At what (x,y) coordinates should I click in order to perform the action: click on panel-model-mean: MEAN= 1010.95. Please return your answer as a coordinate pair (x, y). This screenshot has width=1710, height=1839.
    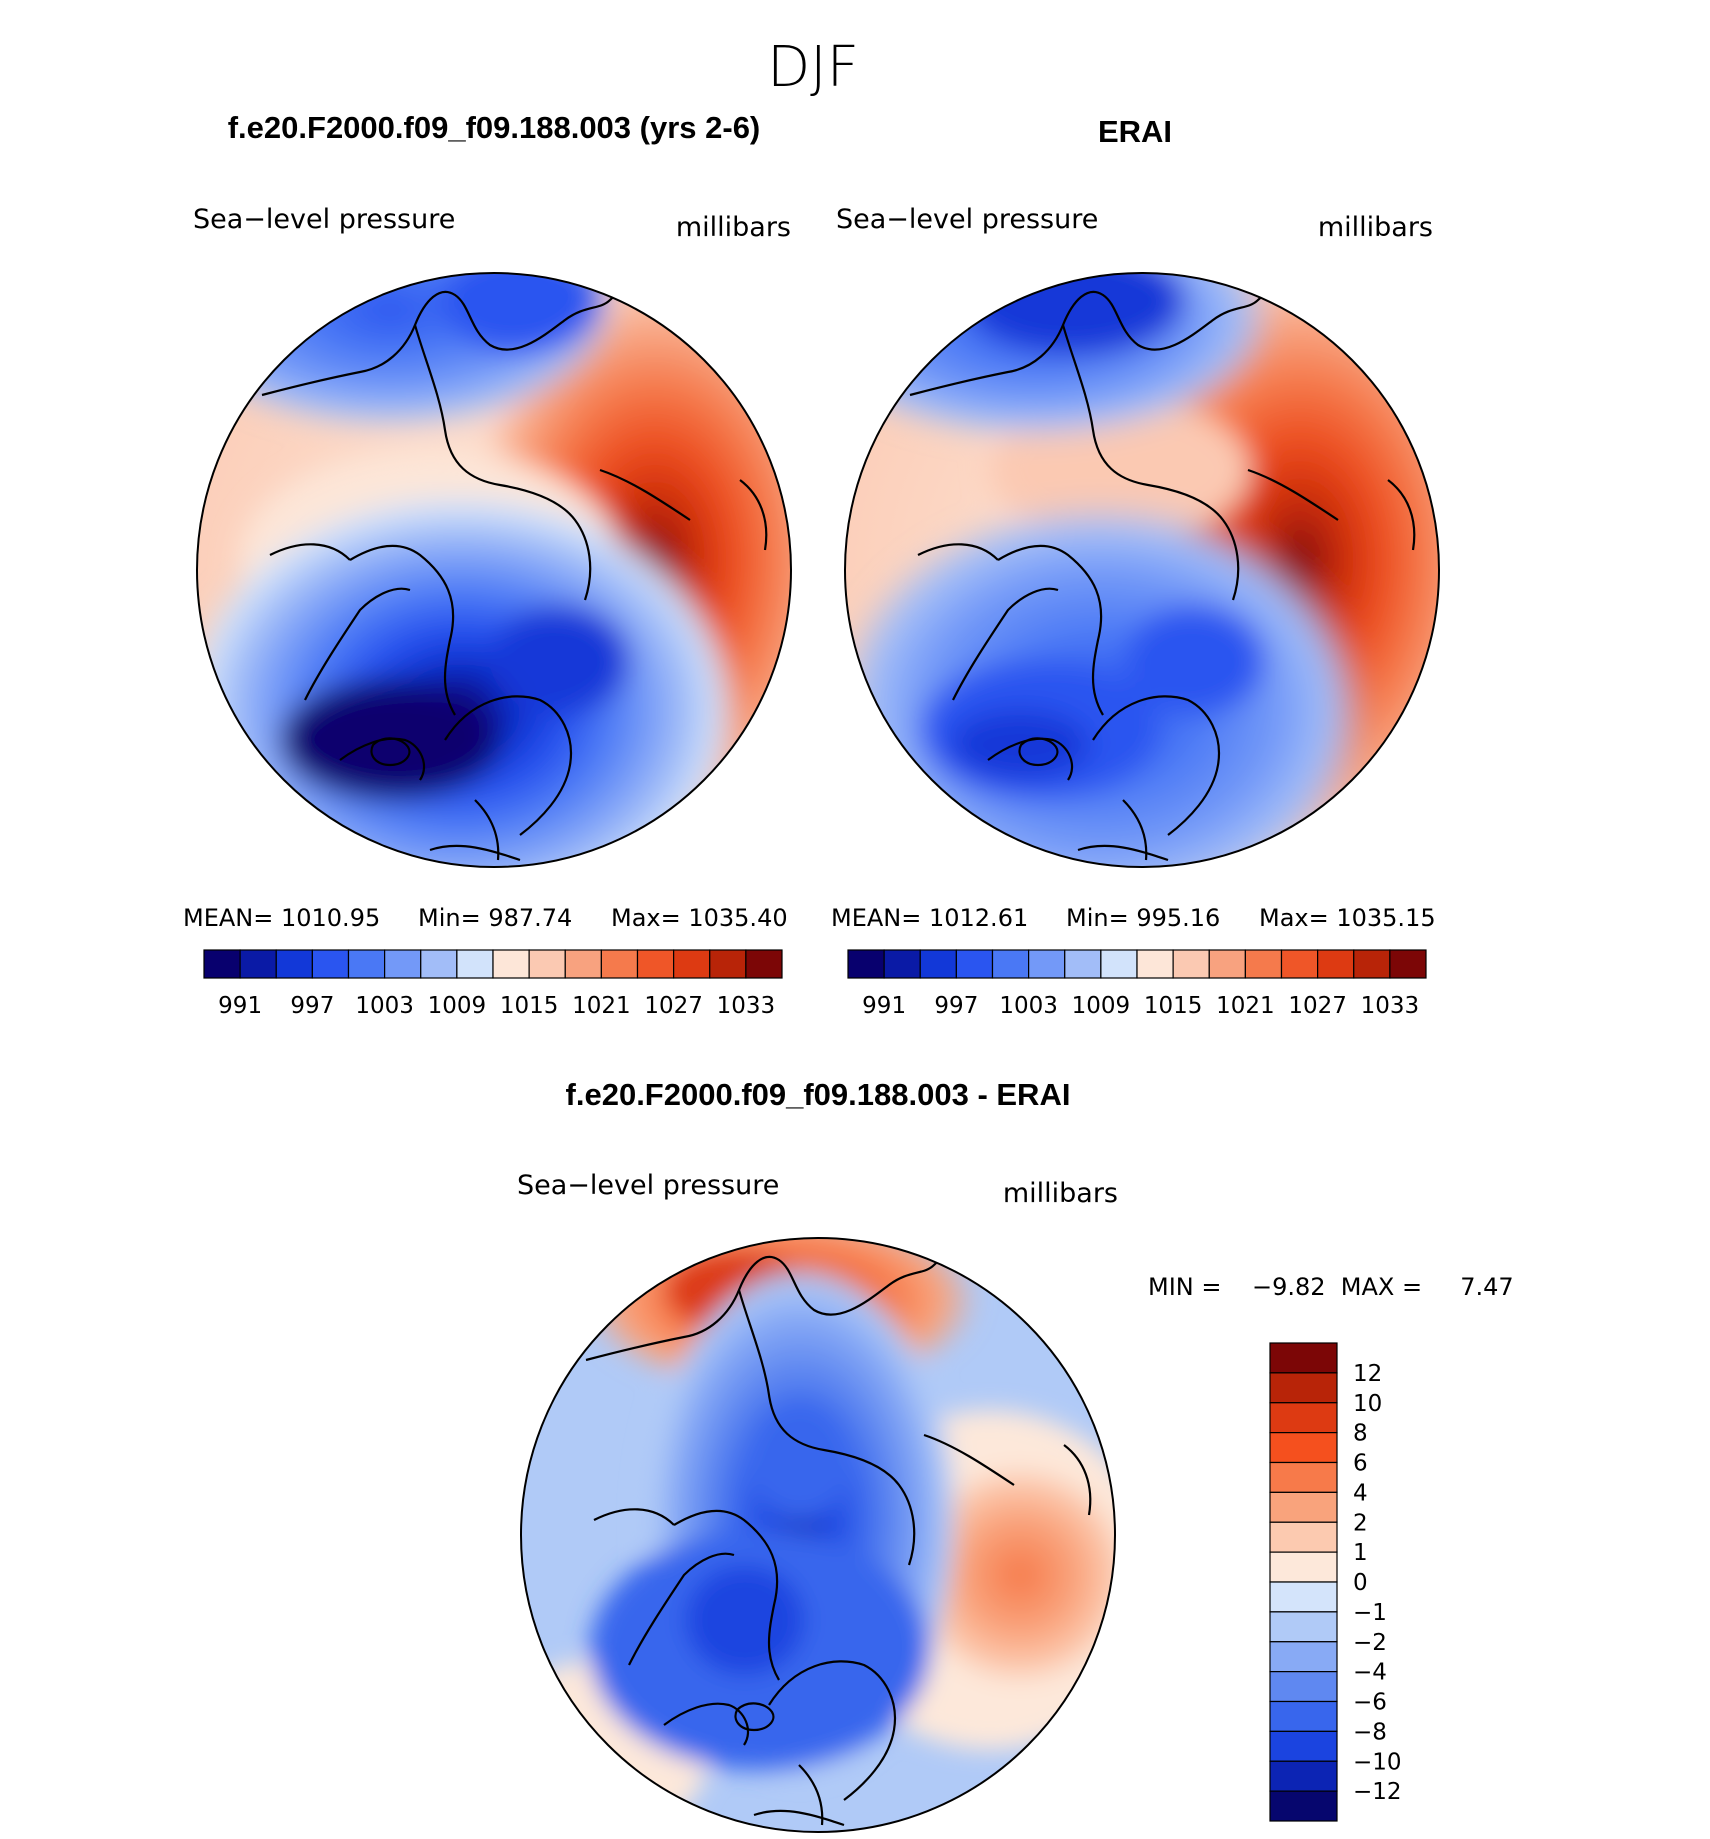
    Looking at the image, I should click on (281, 918).